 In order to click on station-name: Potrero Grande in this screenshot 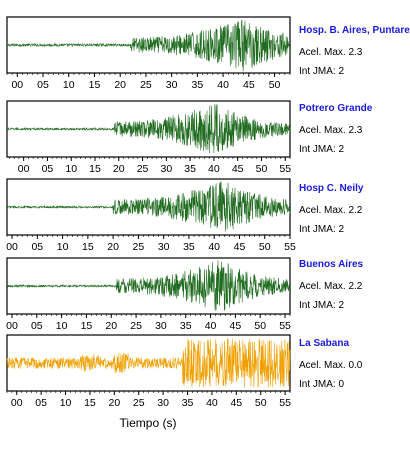, I will do `click(336, 108)`.